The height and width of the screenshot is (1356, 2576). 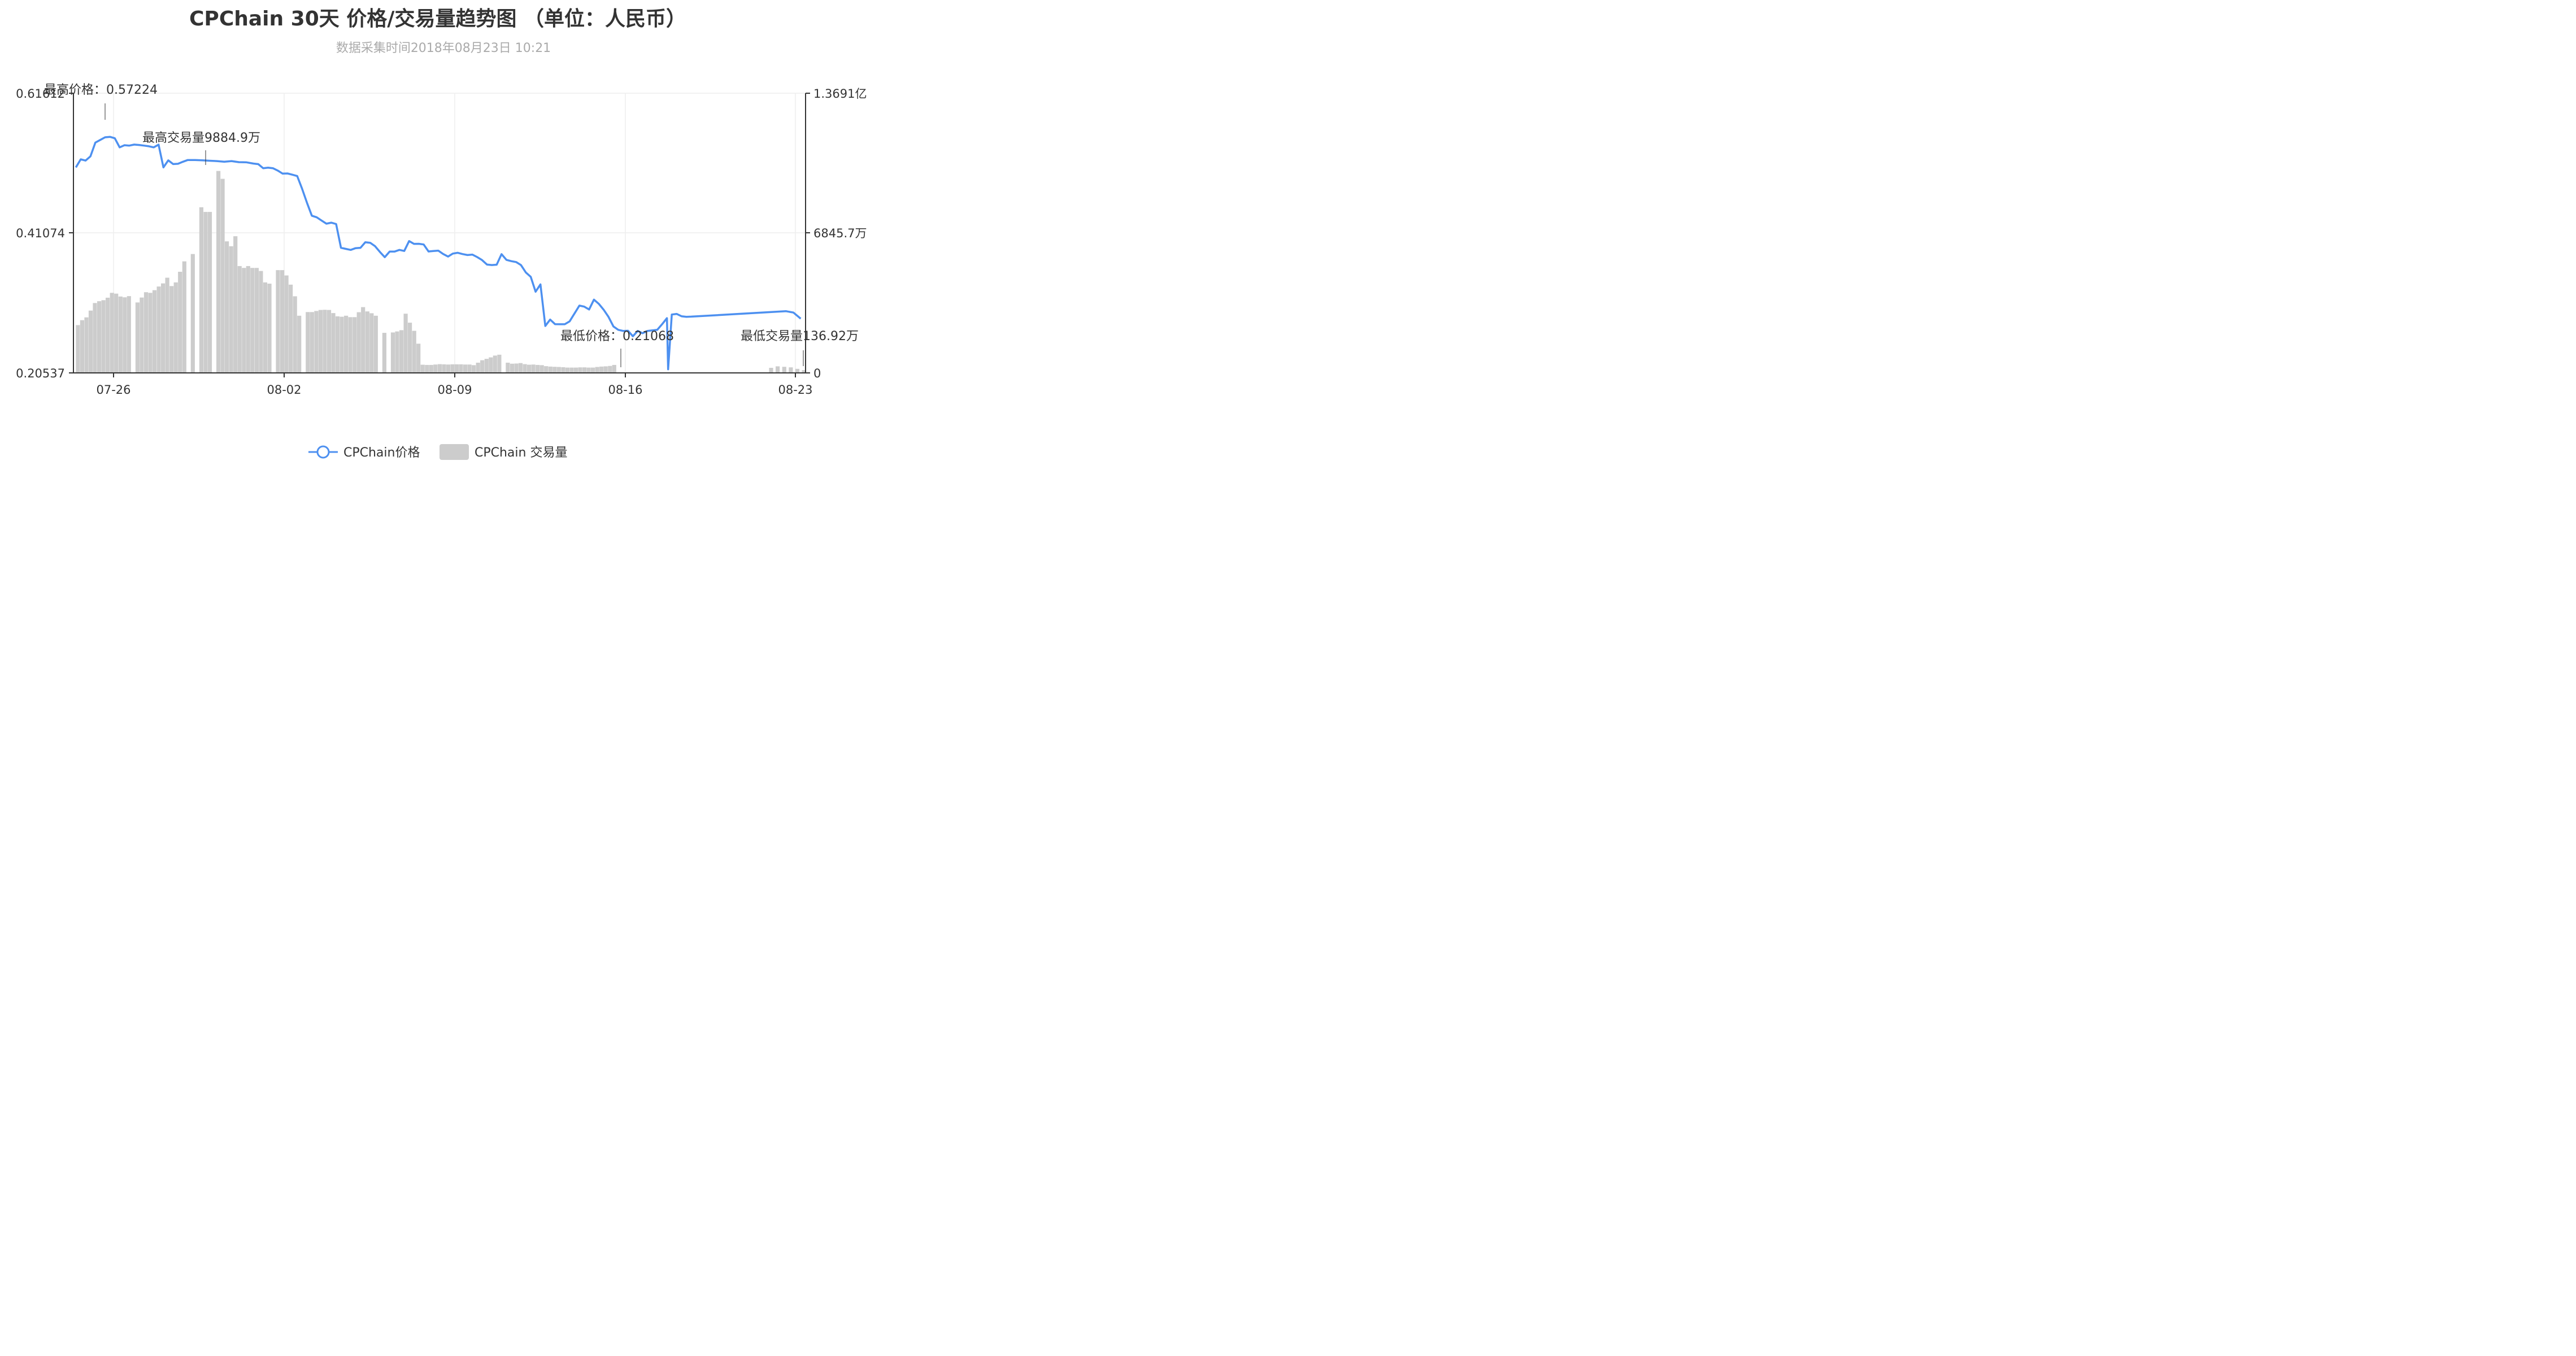 What do you see at coordinates (840, 94) in the screenshot?
I see `y-right-tick-label: 1.3691亿` at bounding box center [840, 94].